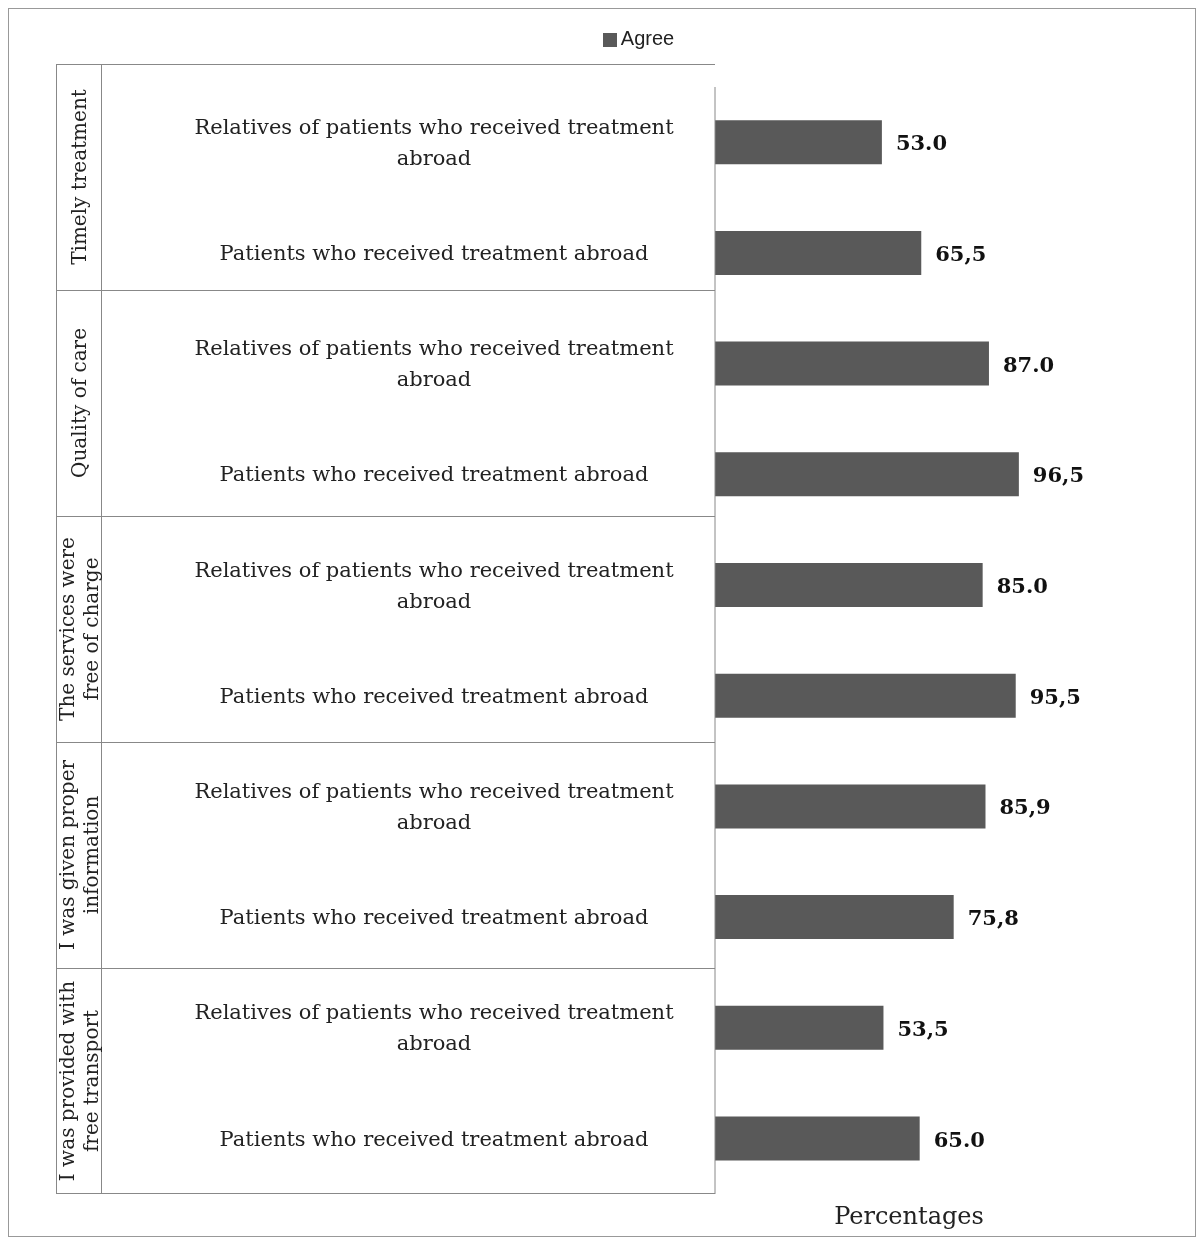 This screenshot has width=1204, height=1245. I want to click on text: Quality of care, so click(78, 403).